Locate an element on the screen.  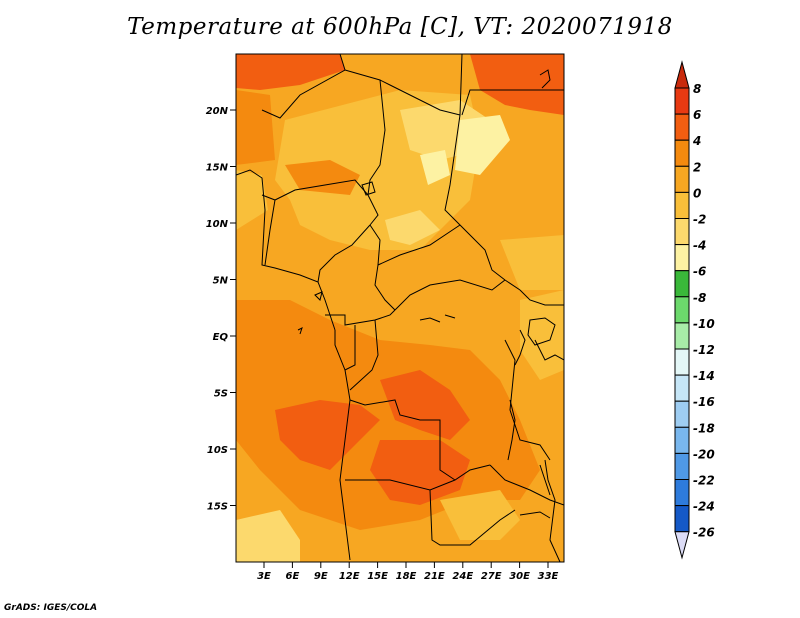
lake-albert is located at coordinates (520, 347).